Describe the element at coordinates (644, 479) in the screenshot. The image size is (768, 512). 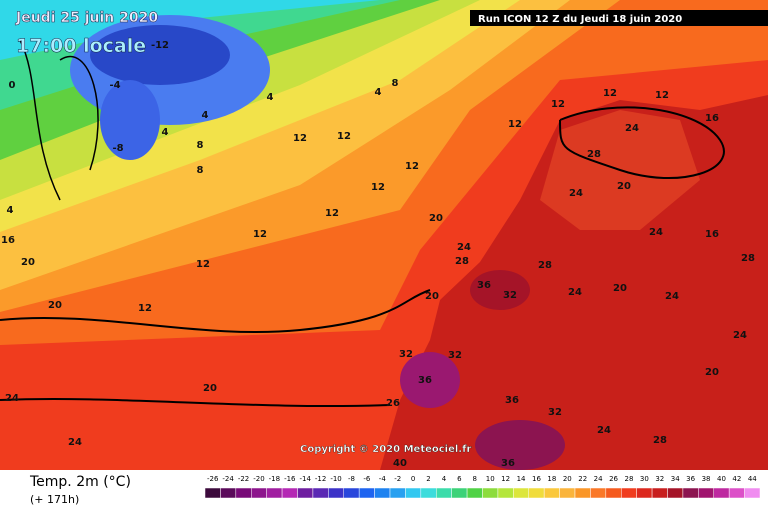
I see `scale-label: 30` at that location.